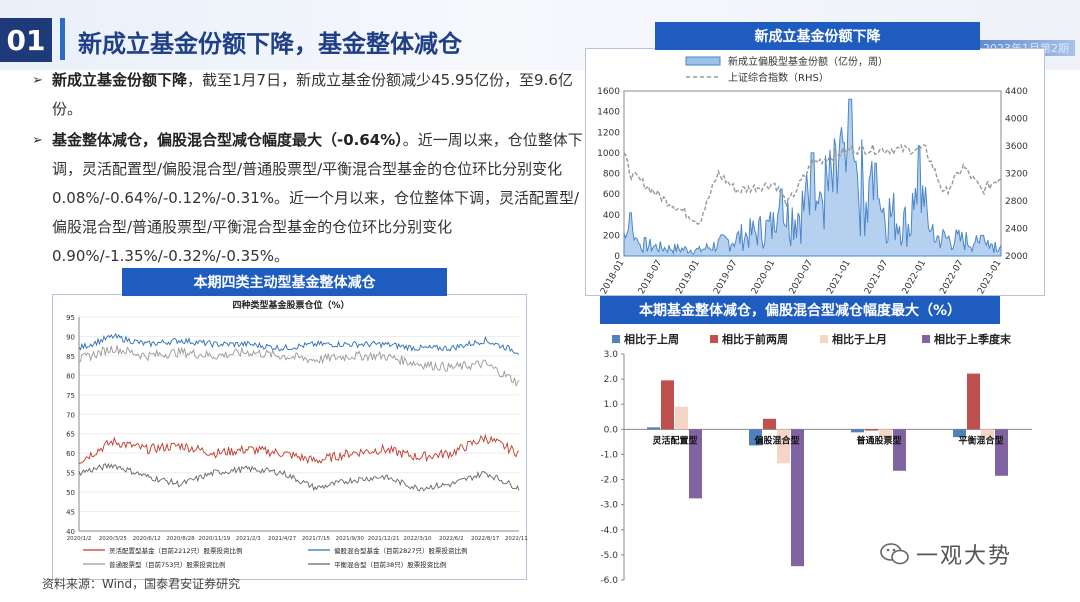 Image resolution: width=1080 pixels, height=602 pixels. What do you see at coordinates (914, 278) in the screenshot?
I see `x-tick-label: 2022-01` at bounding box center [914, 278].